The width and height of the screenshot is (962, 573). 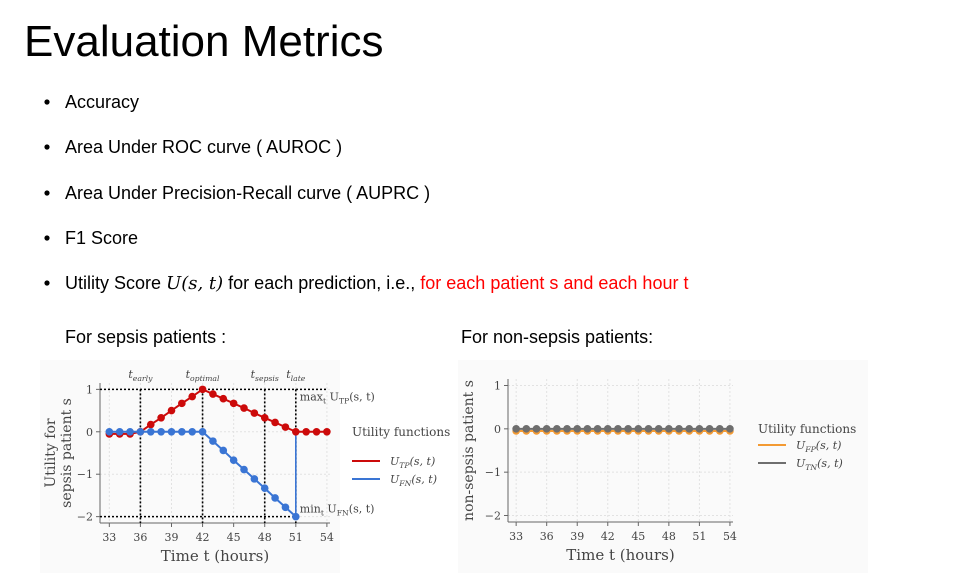 I want to click on bullet-part: F1 Score, so click(x=101, y=238).